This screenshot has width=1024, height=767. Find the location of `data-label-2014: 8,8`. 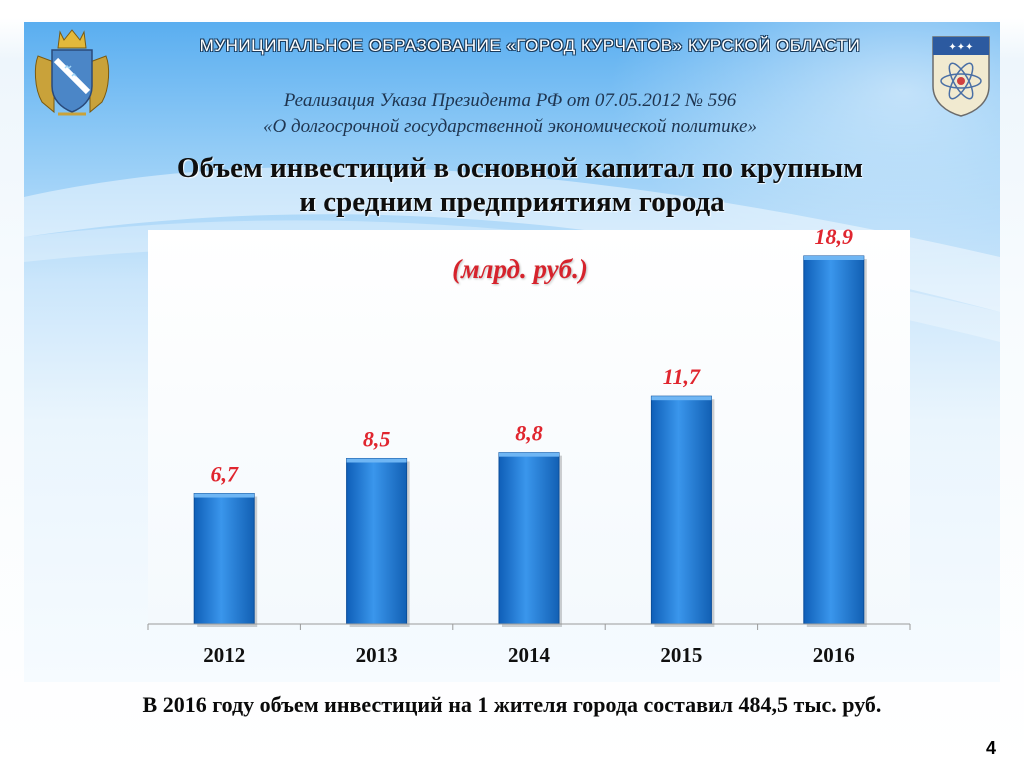

data-label-2014: 8,8 is located at coordinates (529, 433).